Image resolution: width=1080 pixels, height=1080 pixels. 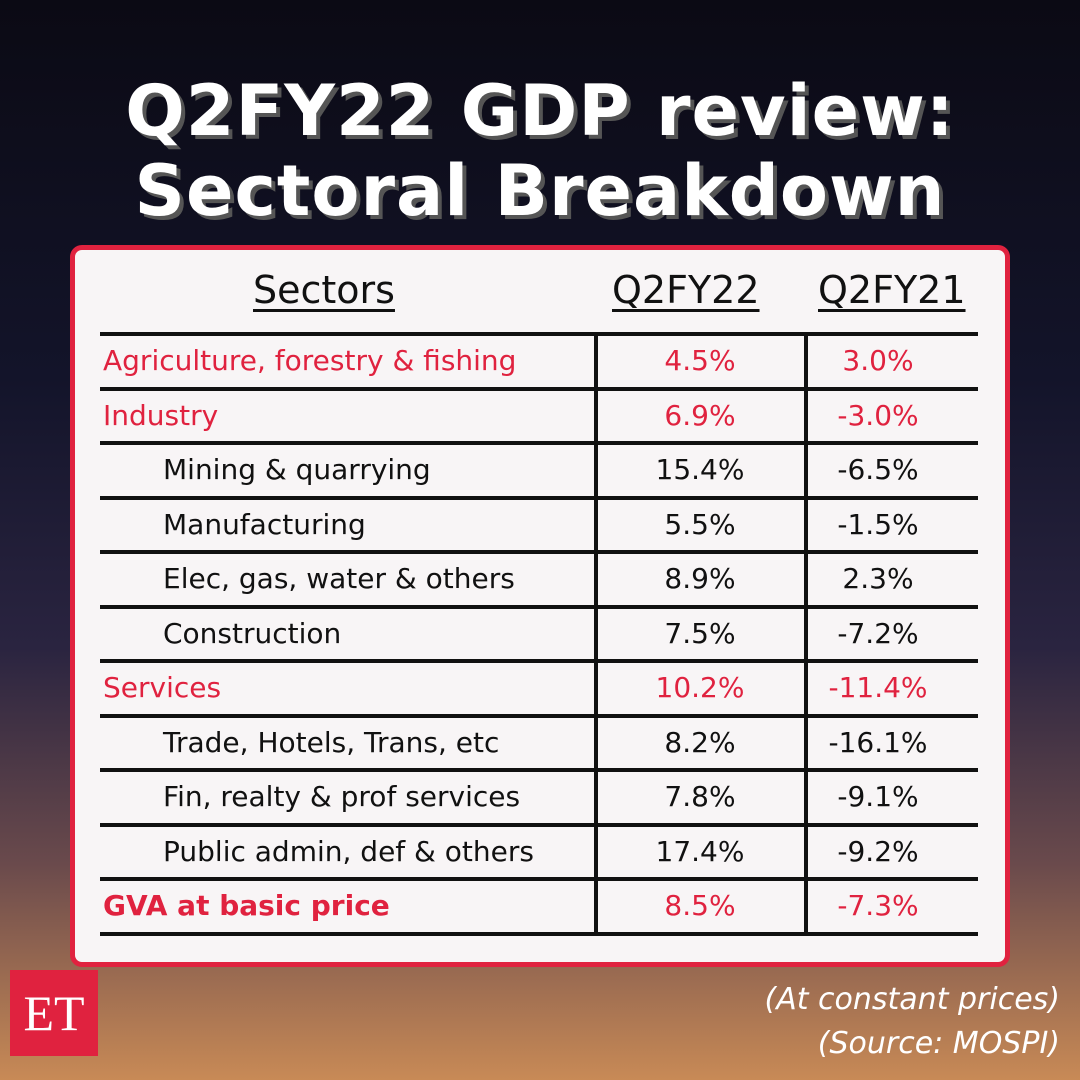 I want to click on footnote: (At constant prices), so click(x=912, y=999).